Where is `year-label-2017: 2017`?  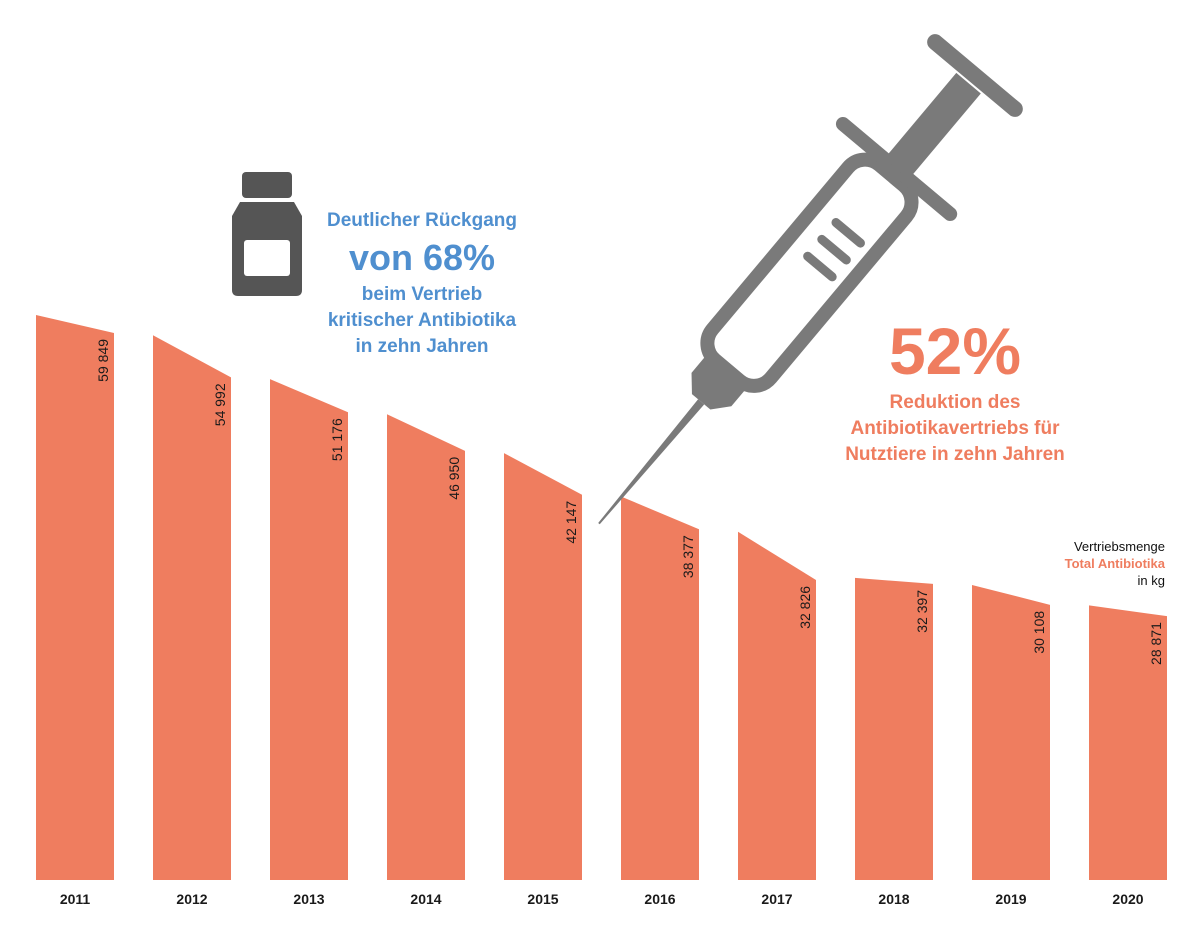
year-label-2017: 2017 is located at coordinates (776, 899).